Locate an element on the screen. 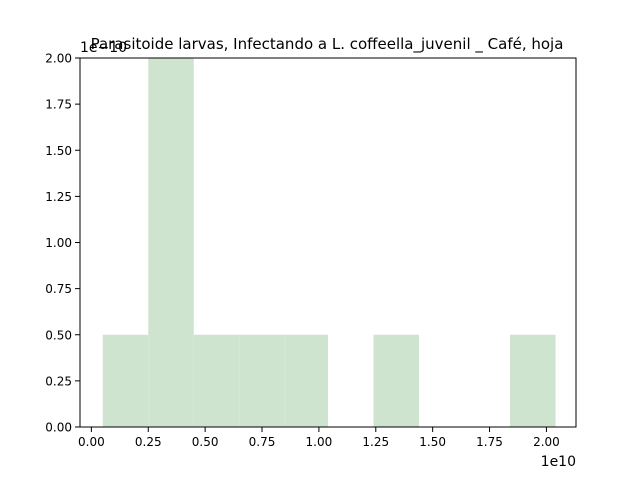 This screenshot has width=640, height=480. x-tick-label: 1.50 is located at coordinates (432, 442).